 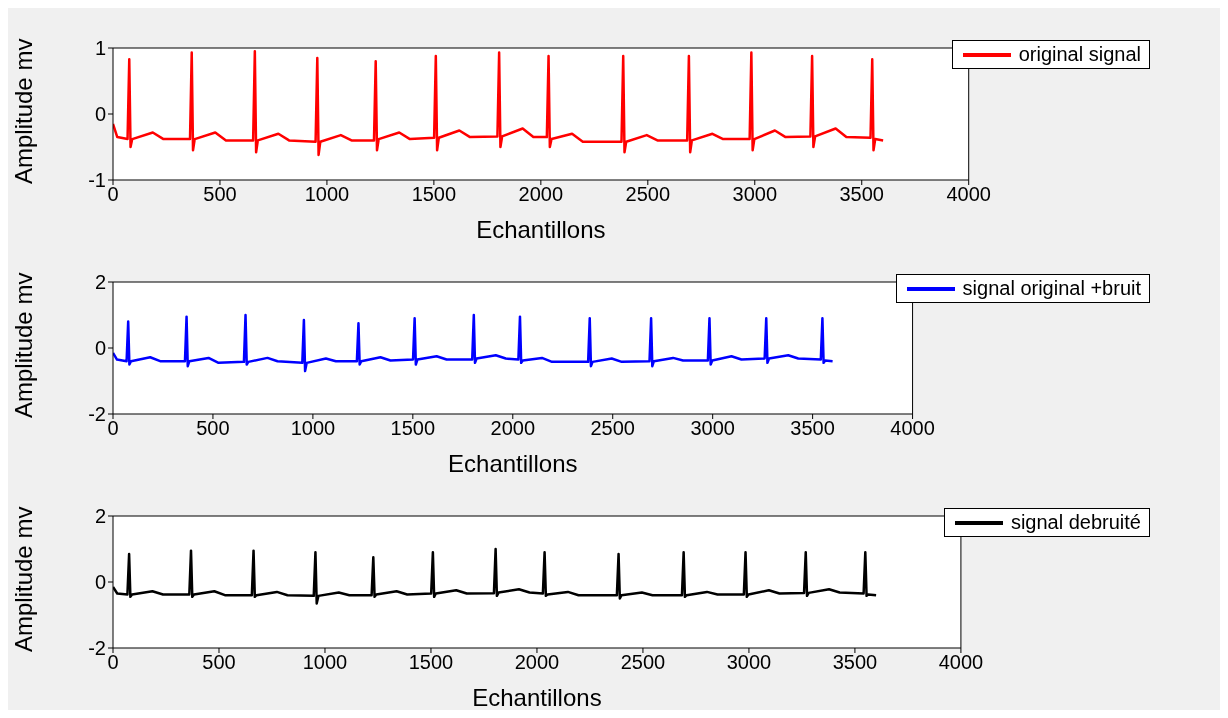 I want to click on legend-label: signal original +bruit, so click(x=1051, y=288).